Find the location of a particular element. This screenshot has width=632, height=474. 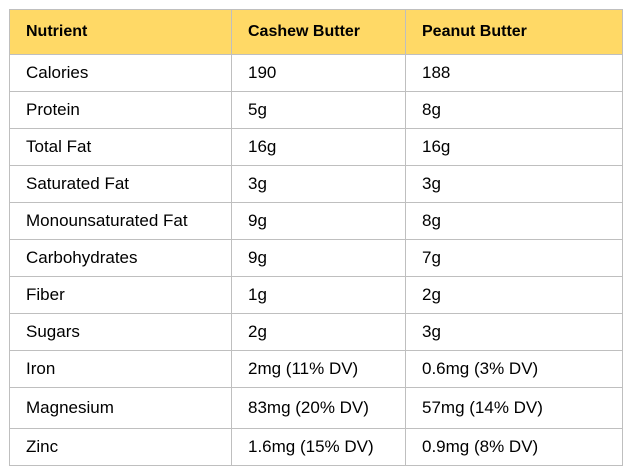

table-row: Iron 2mg (11% DV) 0.6mg (3% DV) is located at coordinates (316, 369).